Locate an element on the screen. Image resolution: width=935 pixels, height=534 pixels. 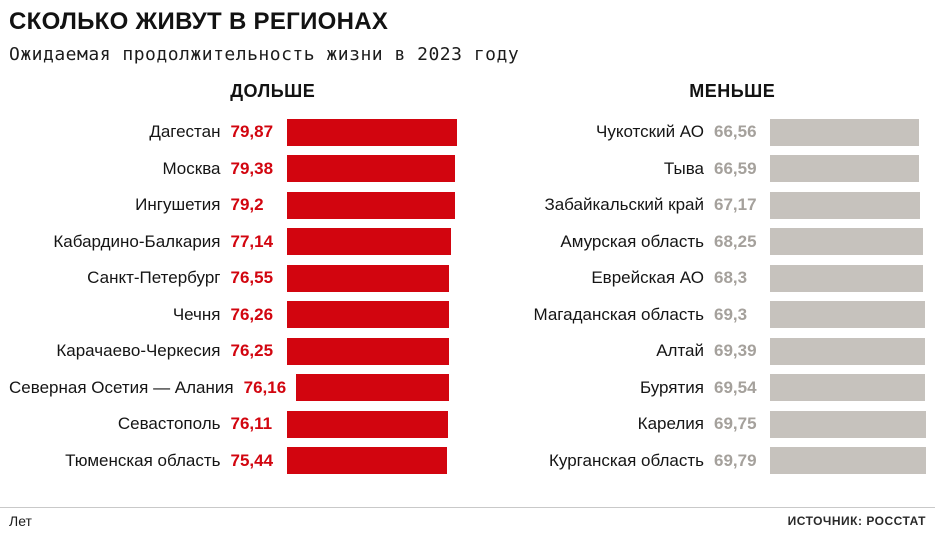
chart-row: Магаданская область 69,3 is located at coordinates (703, 315).